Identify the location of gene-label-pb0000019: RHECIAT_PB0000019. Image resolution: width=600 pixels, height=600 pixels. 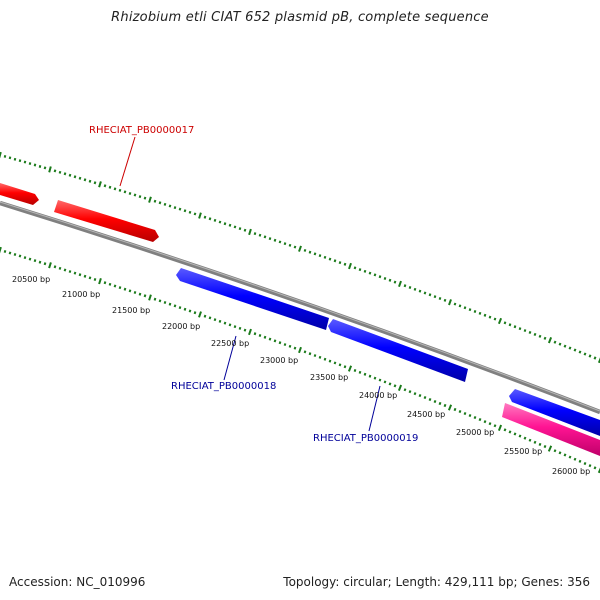
(365, 438).